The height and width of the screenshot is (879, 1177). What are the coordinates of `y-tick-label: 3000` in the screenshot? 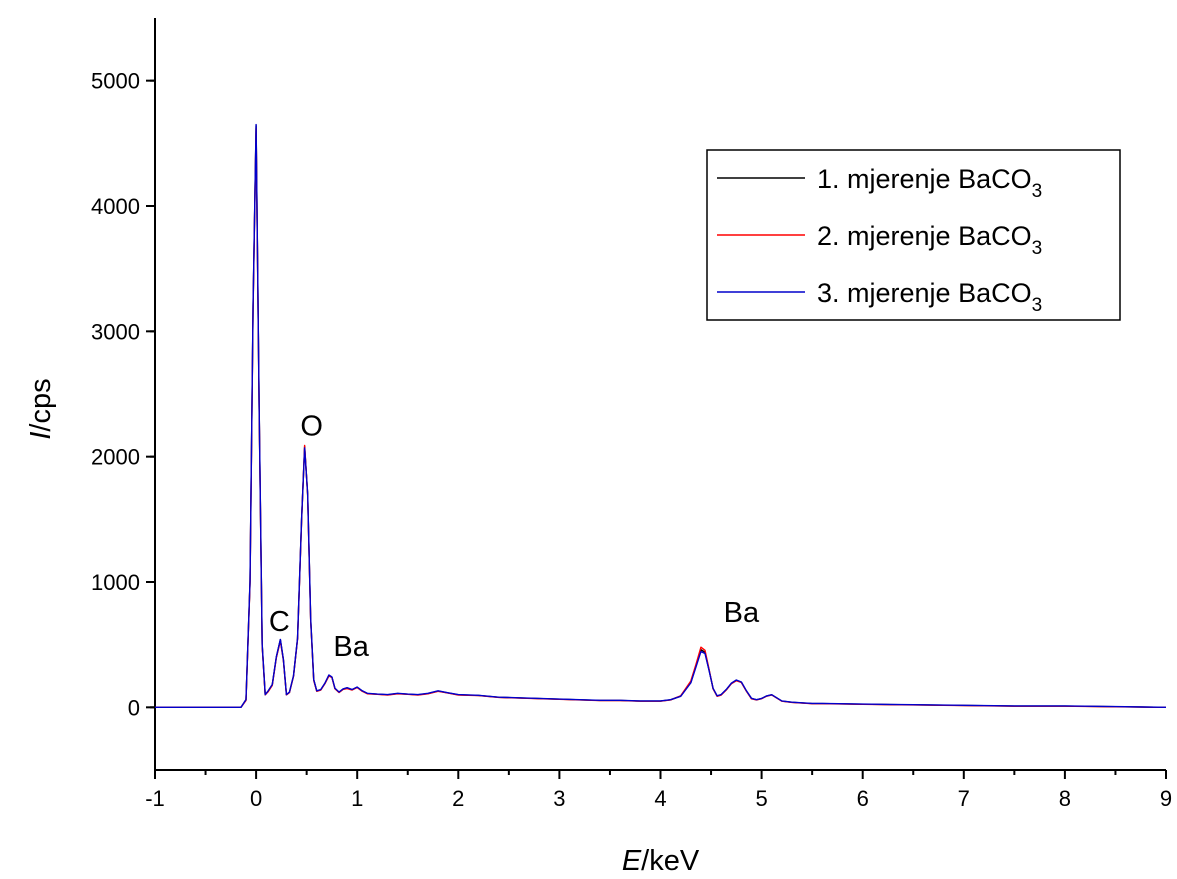 It's located at (115, 331).